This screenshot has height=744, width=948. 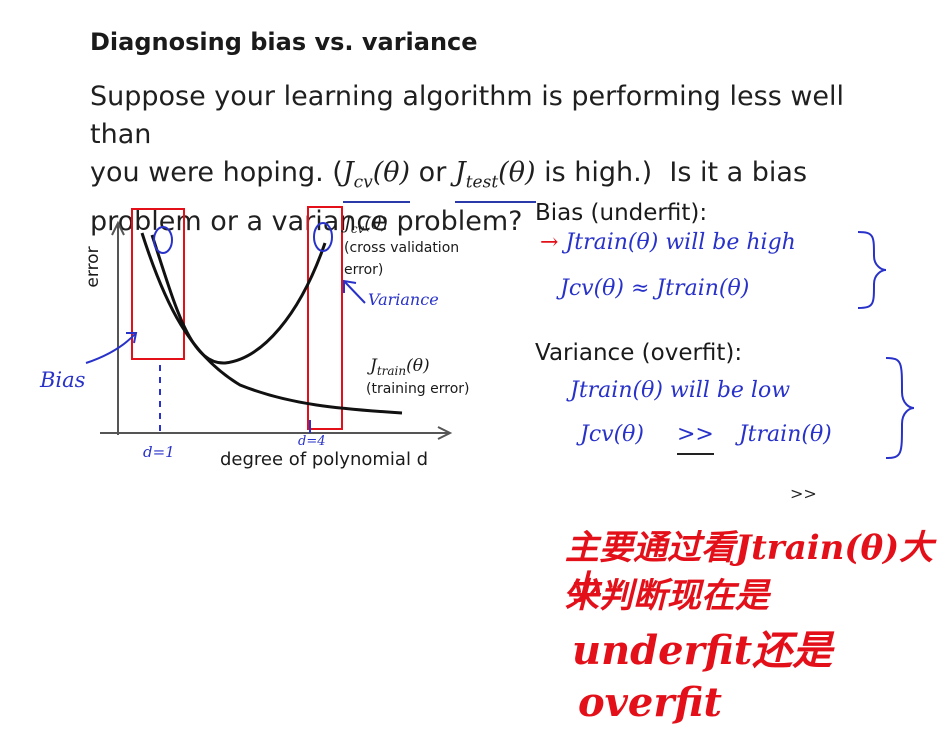 I want to click on bias-line-2: Jcv(θ) ≈ Jtrain(θ), so click(x=655, y=288).